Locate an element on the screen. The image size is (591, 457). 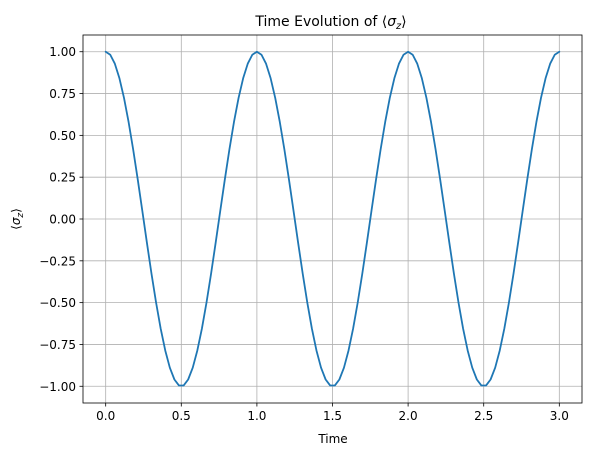
x-tick-label: 0.5 is located at coordinates (181, 416).